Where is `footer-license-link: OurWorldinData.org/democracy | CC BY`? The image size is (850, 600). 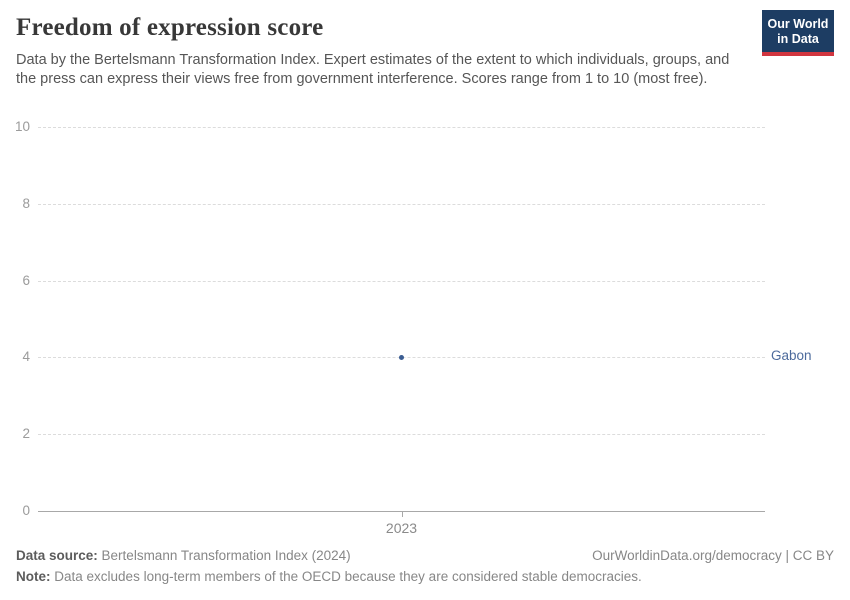
footer-license-link: OurWorldinData.org/democracy | CC BY is located at coordinates (713, 555).